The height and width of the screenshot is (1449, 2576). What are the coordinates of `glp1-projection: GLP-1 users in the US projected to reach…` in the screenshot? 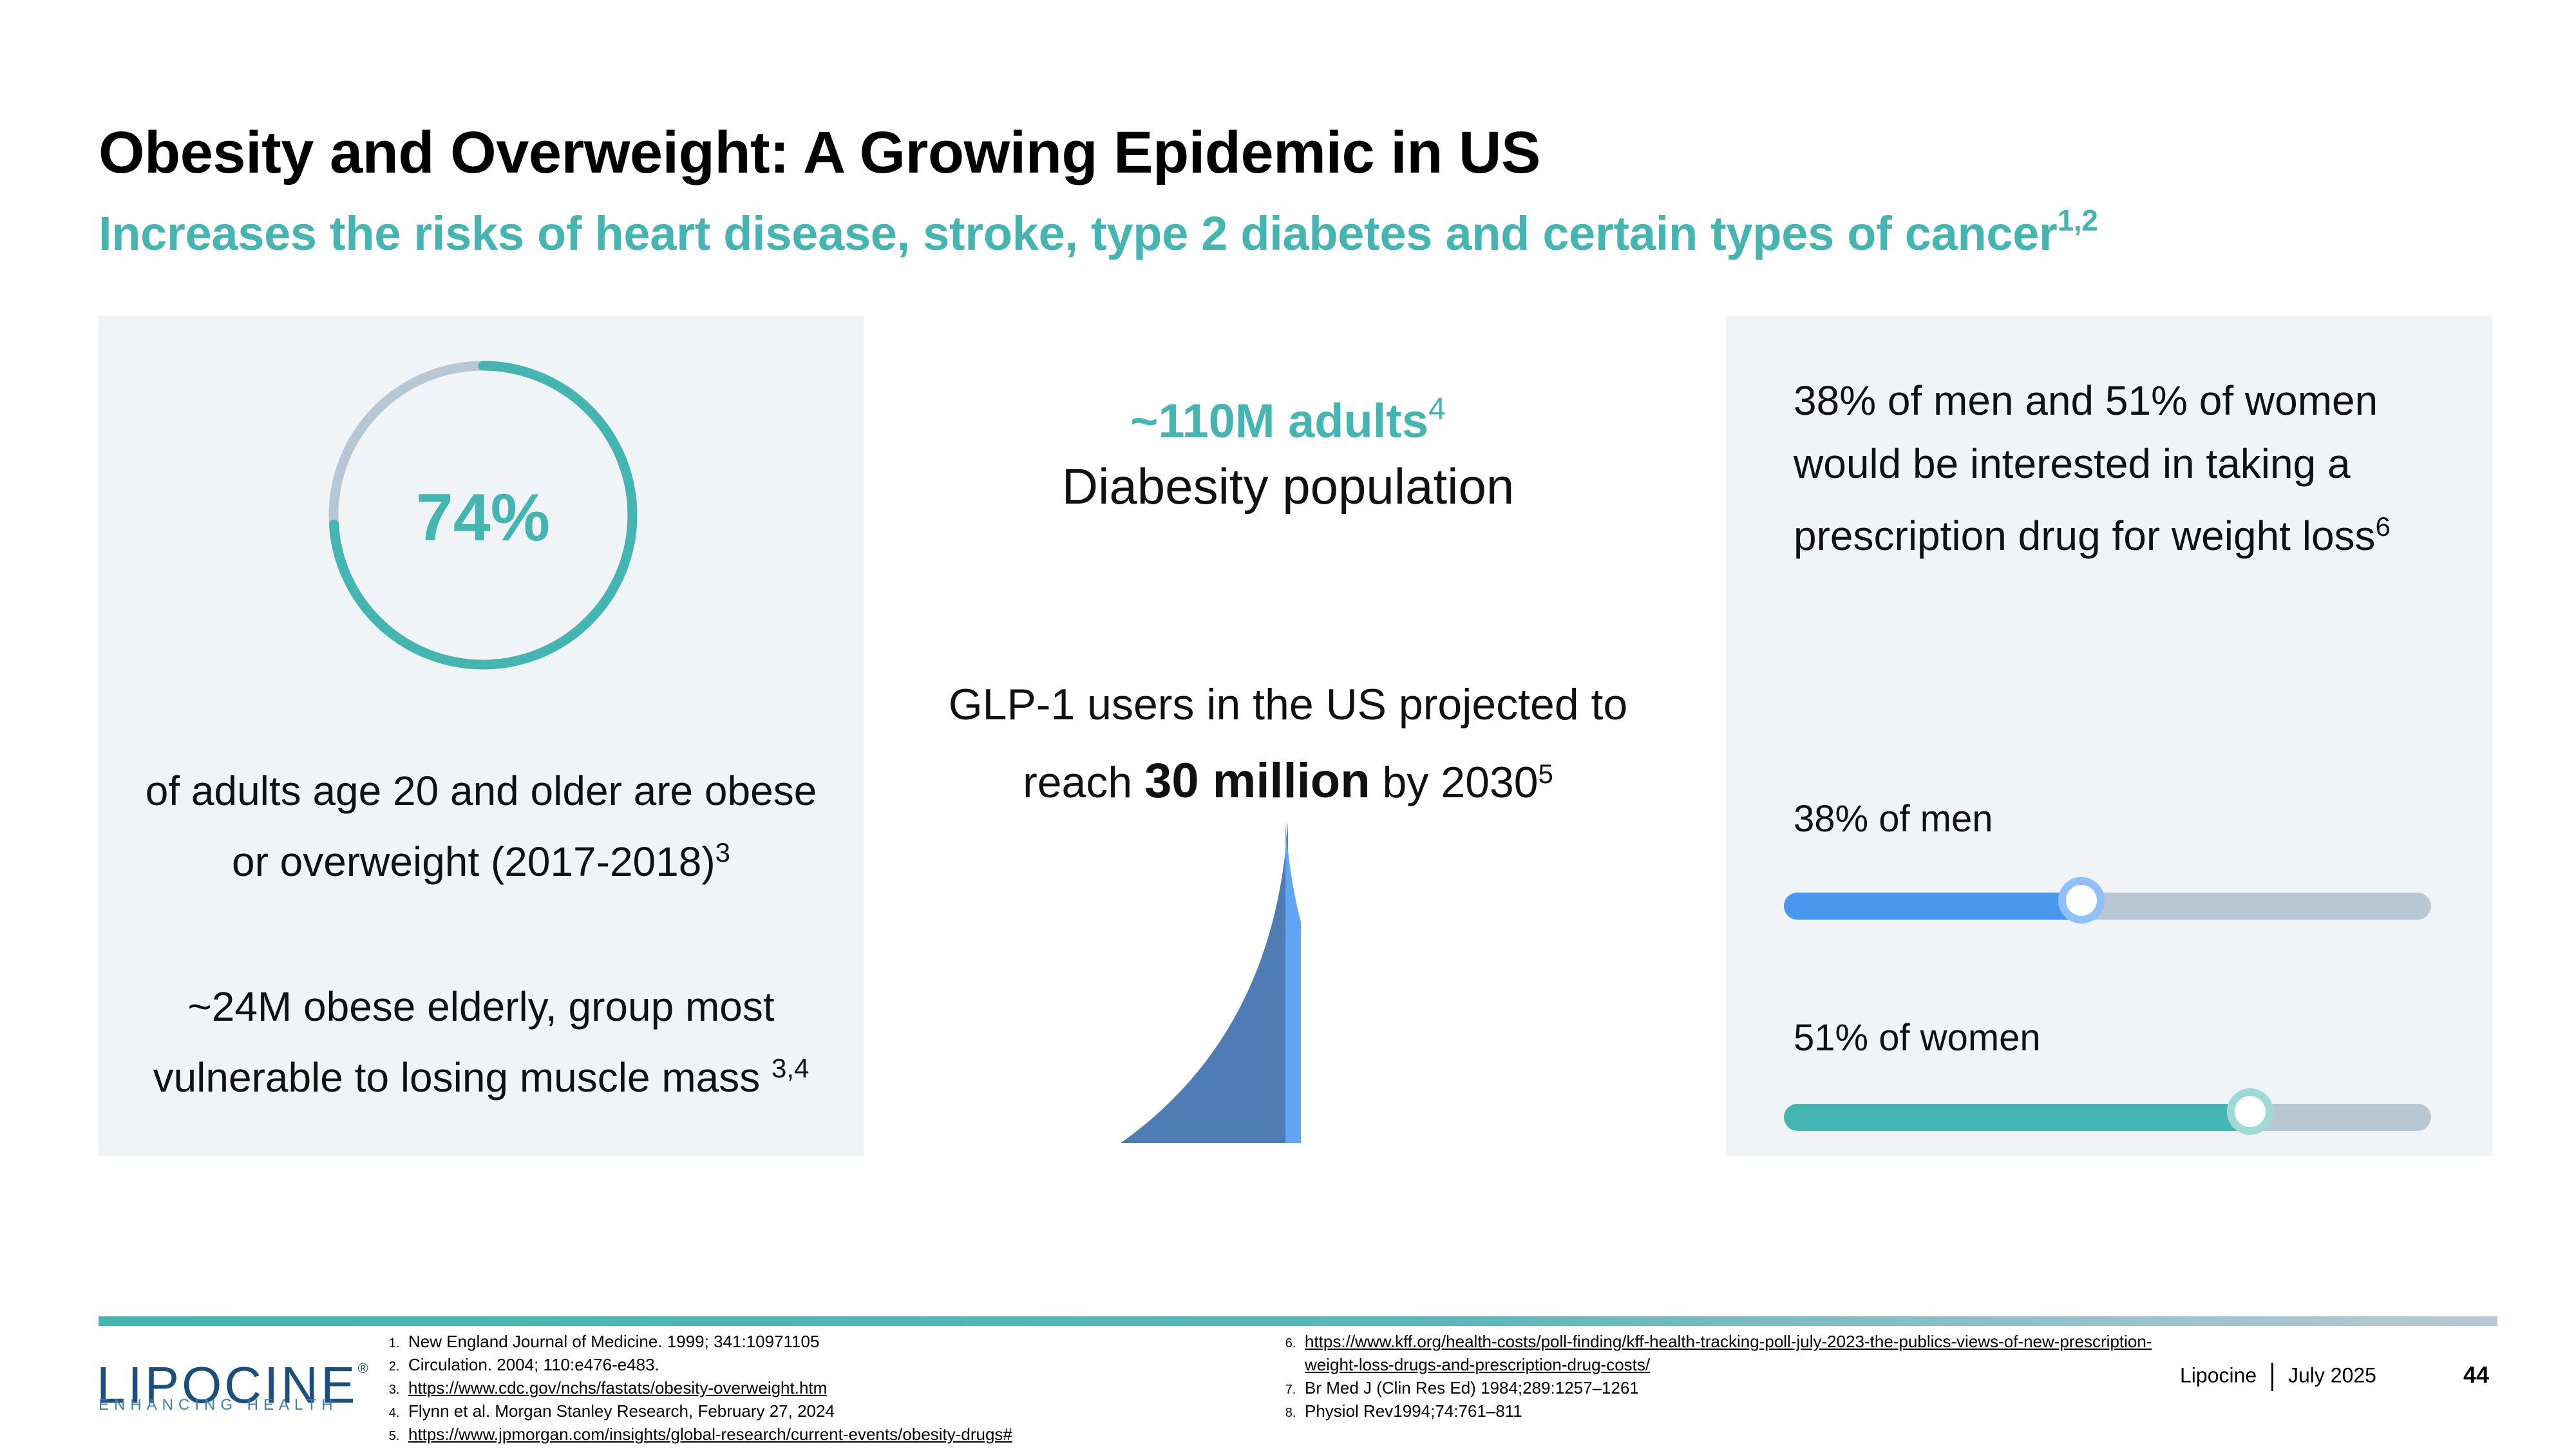 It's located at (1288, 744).